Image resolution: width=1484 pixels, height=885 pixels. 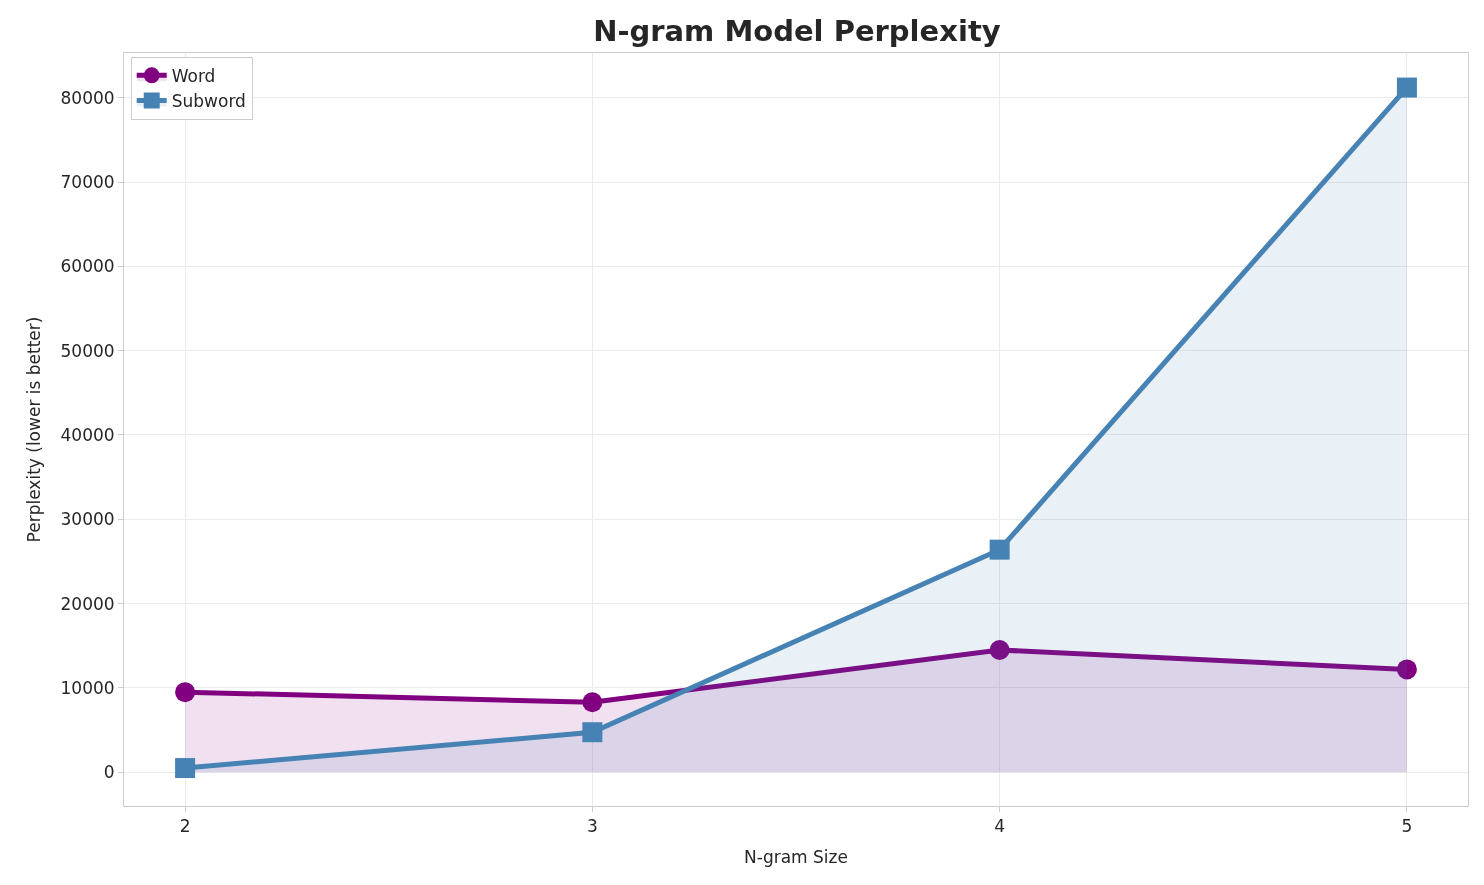 What do you see at coordinates (34, 429) in the screenshot?
I see `y-axis-title: Perplexity (lower is better)` at bounding box center [34, 429].